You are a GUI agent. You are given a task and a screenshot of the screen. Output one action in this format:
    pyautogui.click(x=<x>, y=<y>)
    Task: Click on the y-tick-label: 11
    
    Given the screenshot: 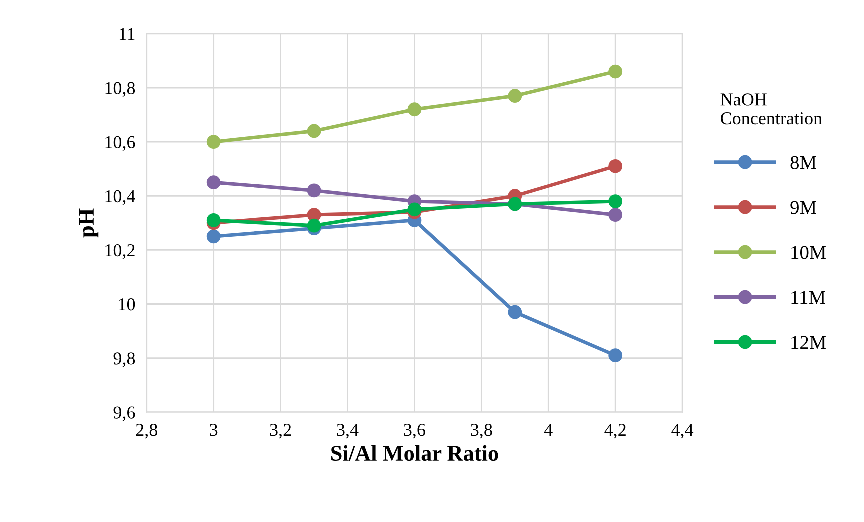 What is the action you would take?
    pyautogui.click(x=127, y=34)
    